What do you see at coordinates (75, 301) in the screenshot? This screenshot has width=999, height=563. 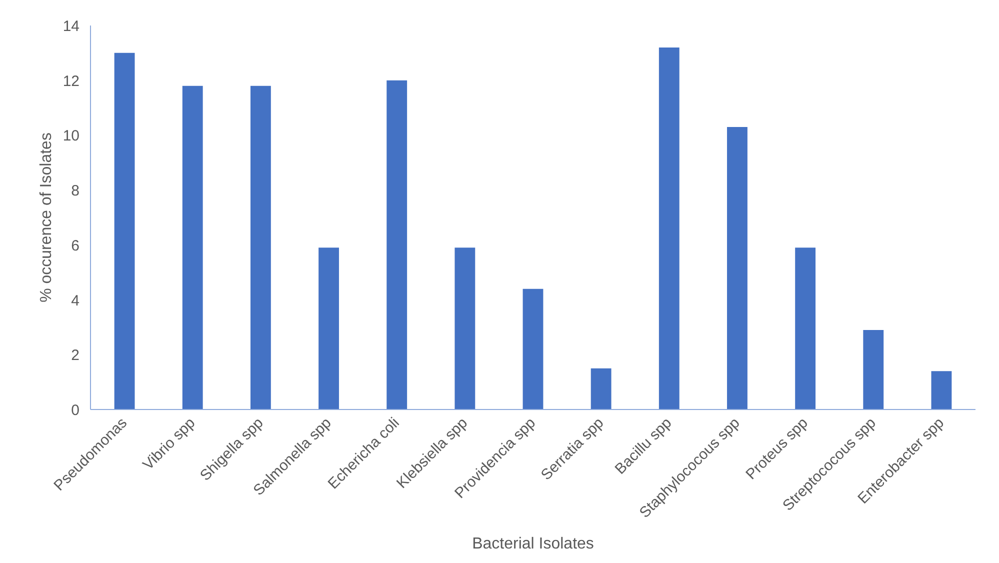 I see `y-tick-label: 4` at bounding box center [75, 301].